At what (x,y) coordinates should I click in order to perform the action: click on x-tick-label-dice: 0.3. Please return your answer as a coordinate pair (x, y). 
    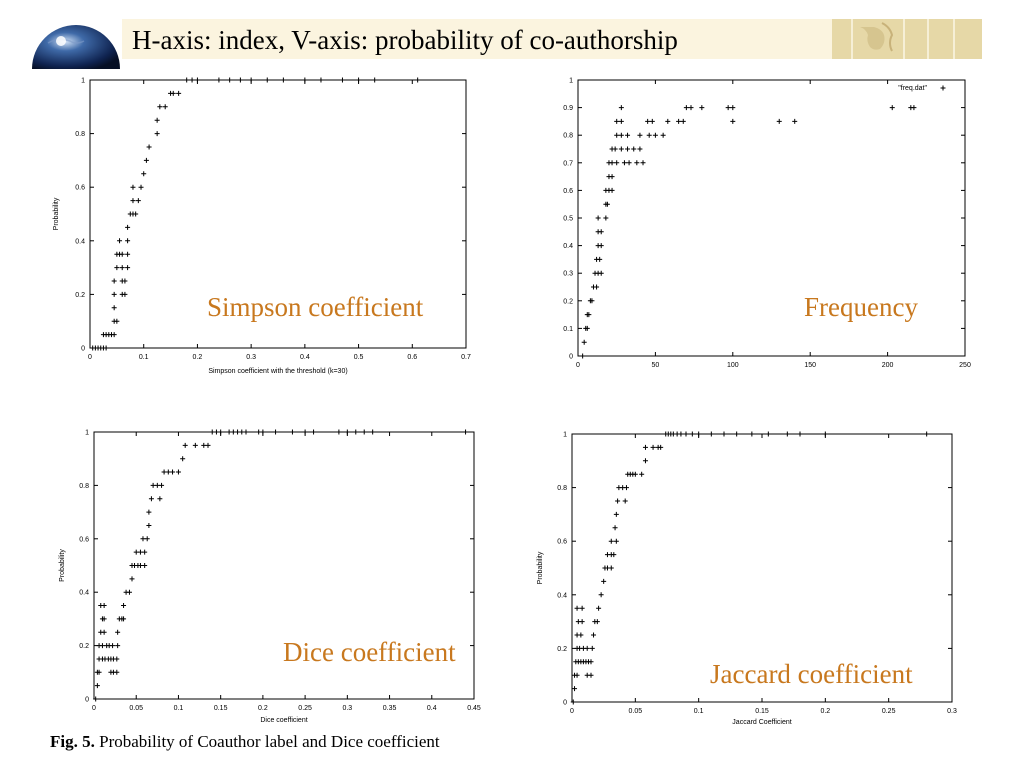
    Looking at the image, I should click on (347, 708).